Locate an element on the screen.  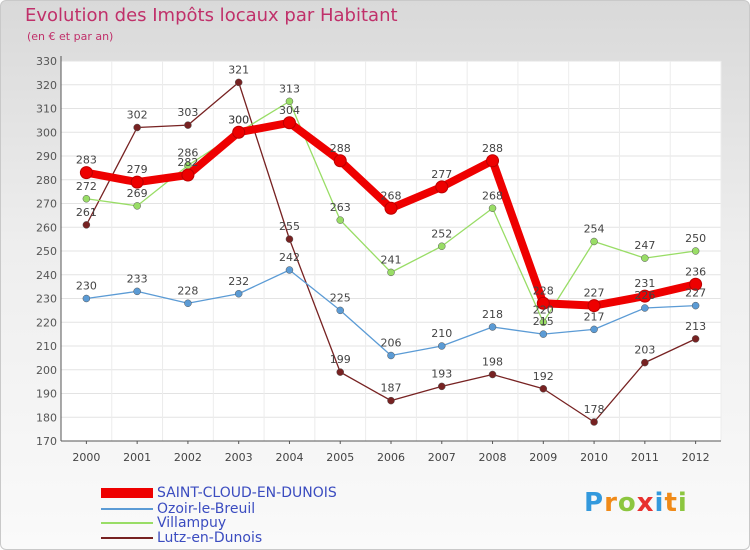
data-label: 241 is located at coordinates (391, 259).